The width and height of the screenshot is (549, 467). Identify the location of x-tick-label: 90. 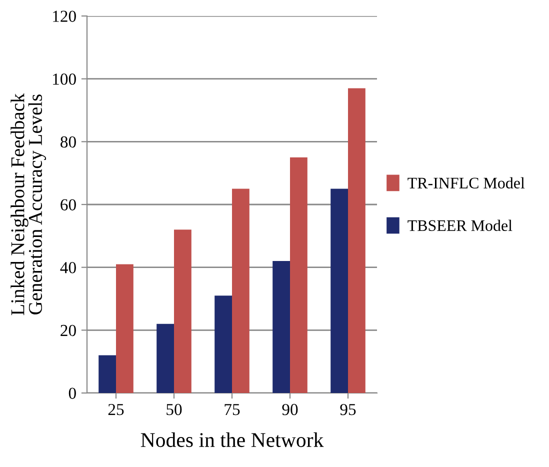
(290, 410).